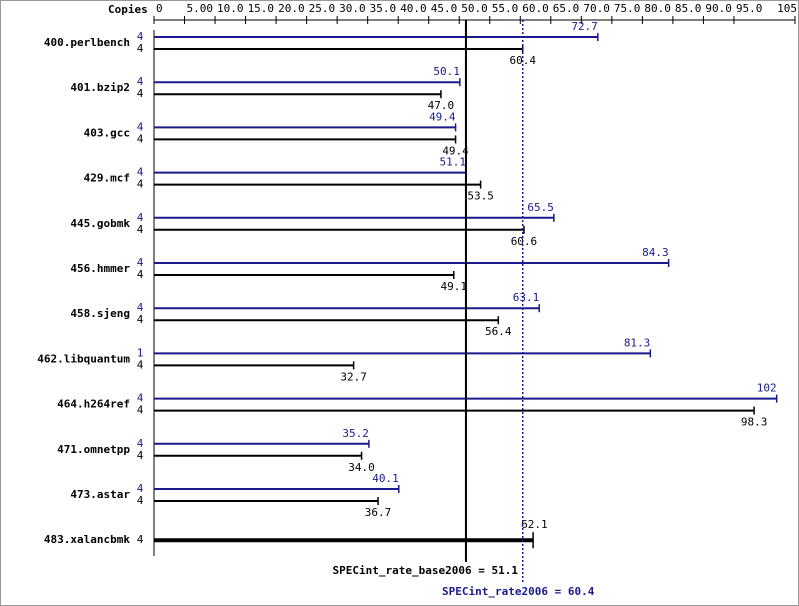  What do you see at coordinates (93, 449) in the screenshot?
I see `benchmark-label: 471.omnetpp` at bounding box center [93, 449].